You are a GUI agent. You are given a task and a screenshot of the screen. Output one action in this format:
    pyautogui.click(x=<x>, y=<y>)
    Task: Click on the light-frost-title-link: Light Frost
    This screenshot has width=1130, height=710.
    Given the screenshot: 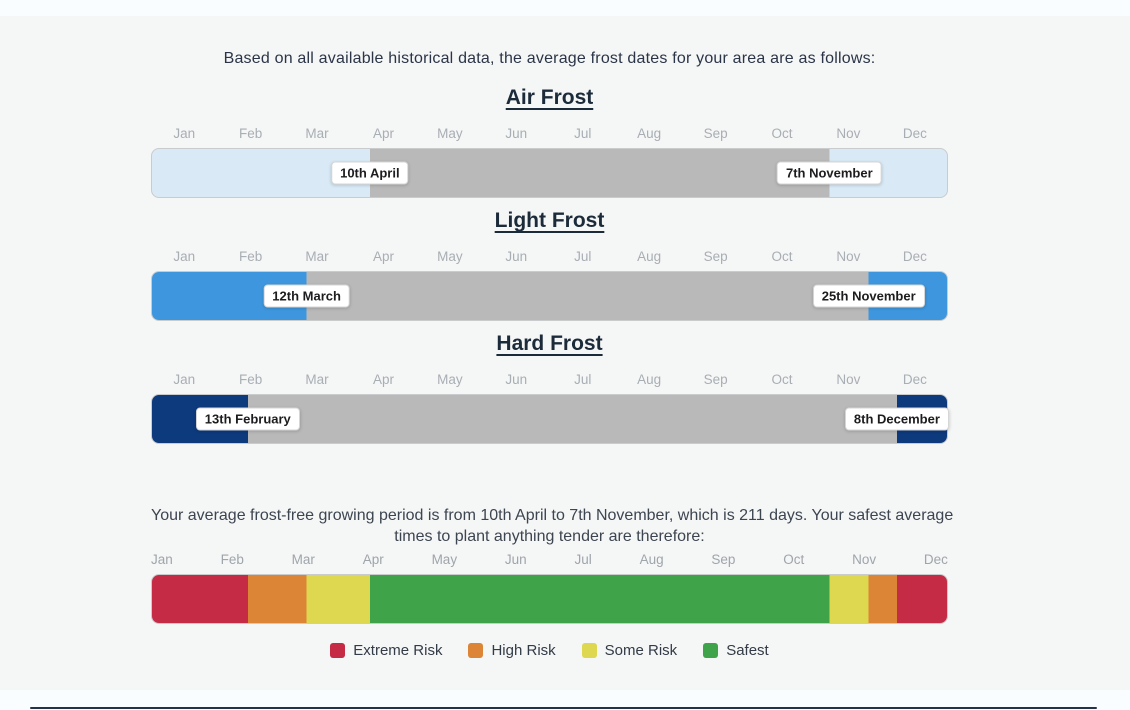 What is the action you would take?
    pyautogui.click(x=549, y=220)
    